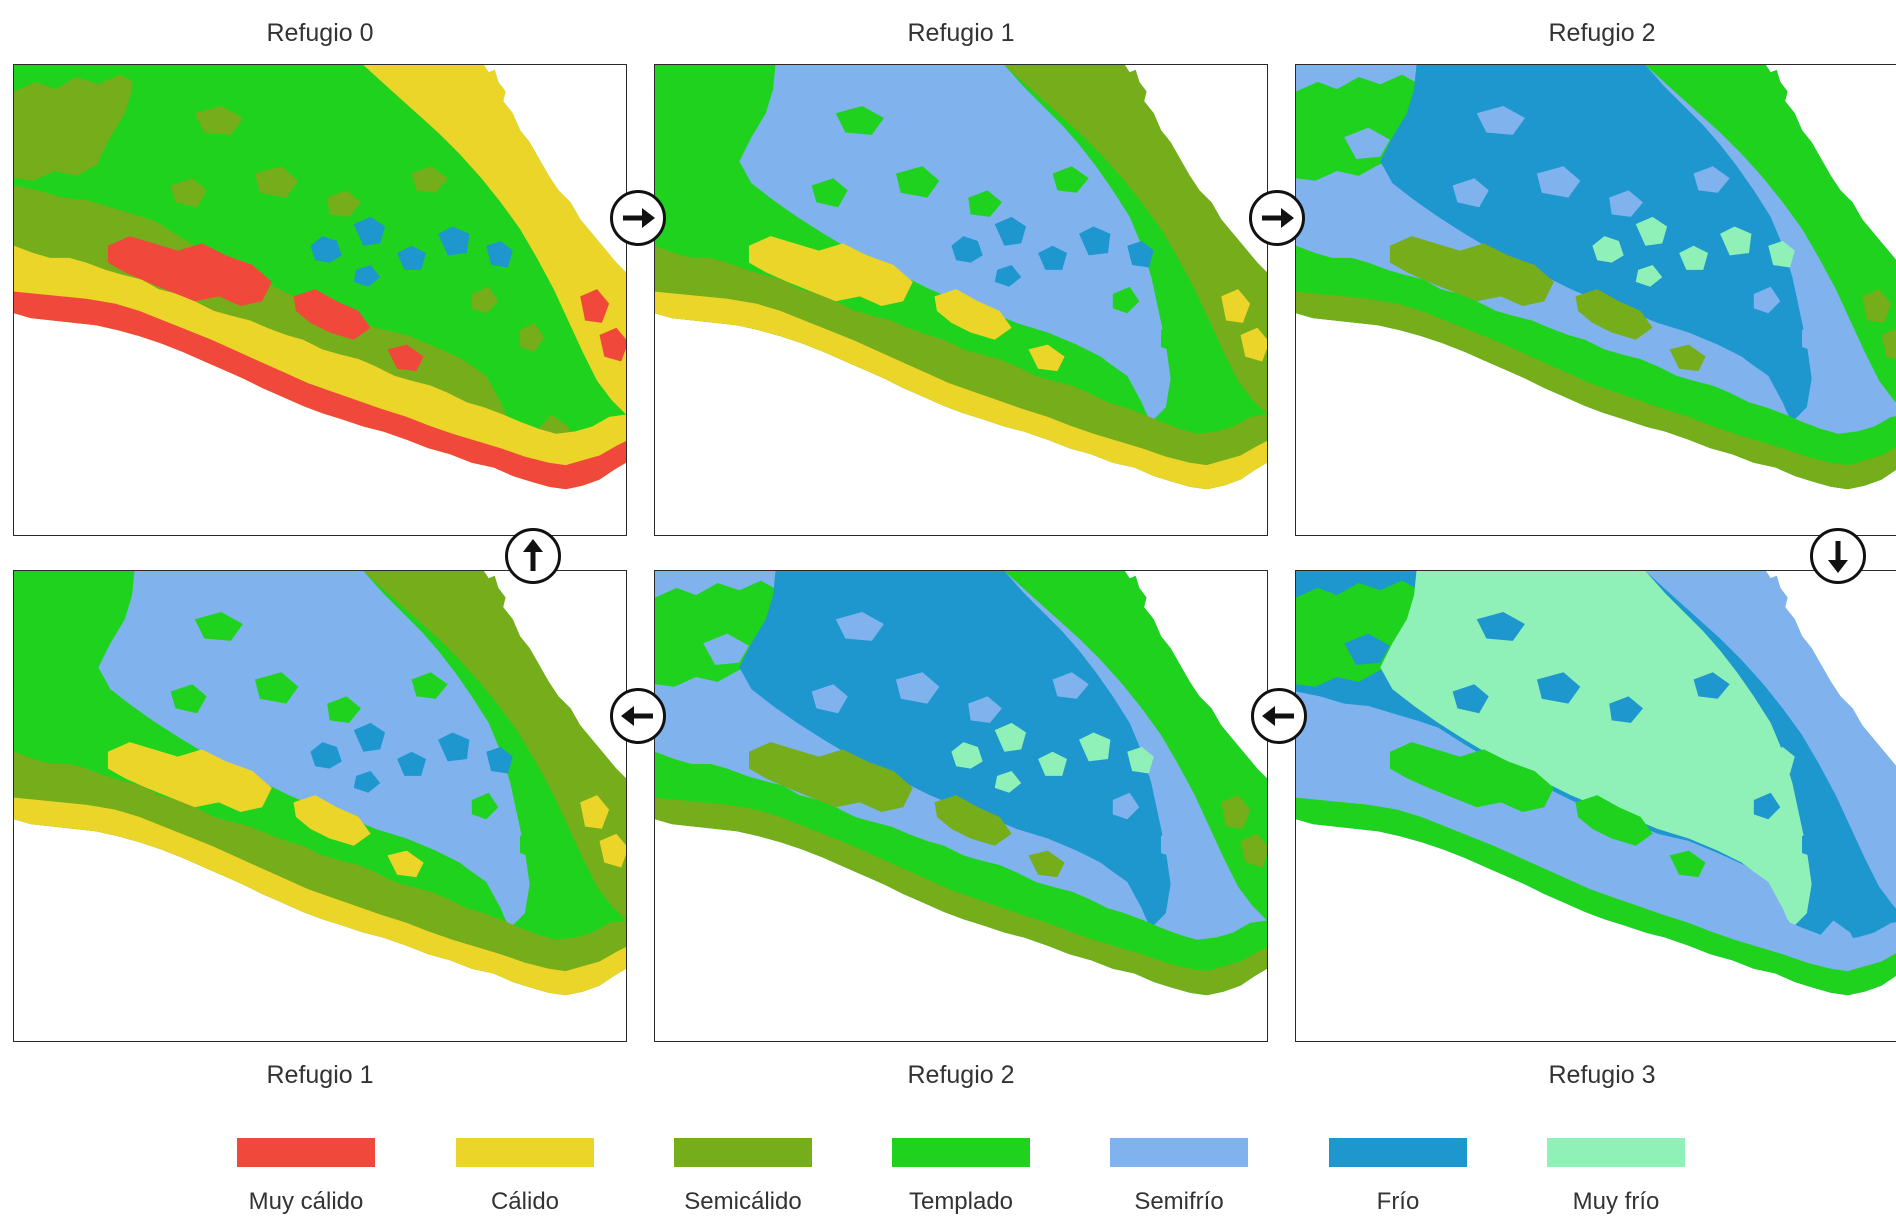  What do you see at coordinates (306, 1201) in the screenshot?
I see `legend-label: Muy cálido` at bounding box center [306, 1201].